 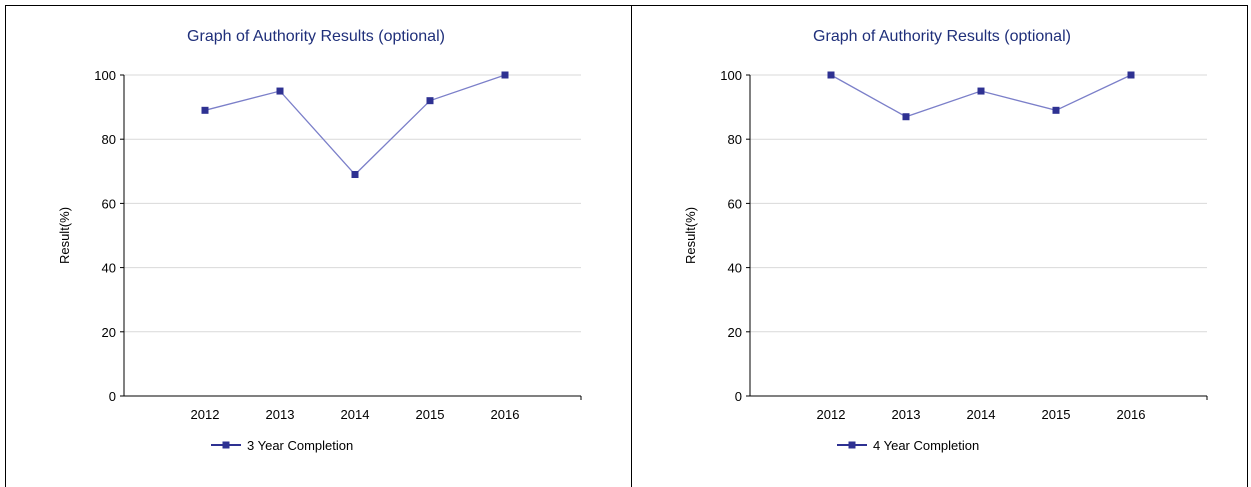 What do you see at coordinates (926, 445) in the screenshot?
I see `legend-label: 4 Year Completion` at bounding box center [926, 445].